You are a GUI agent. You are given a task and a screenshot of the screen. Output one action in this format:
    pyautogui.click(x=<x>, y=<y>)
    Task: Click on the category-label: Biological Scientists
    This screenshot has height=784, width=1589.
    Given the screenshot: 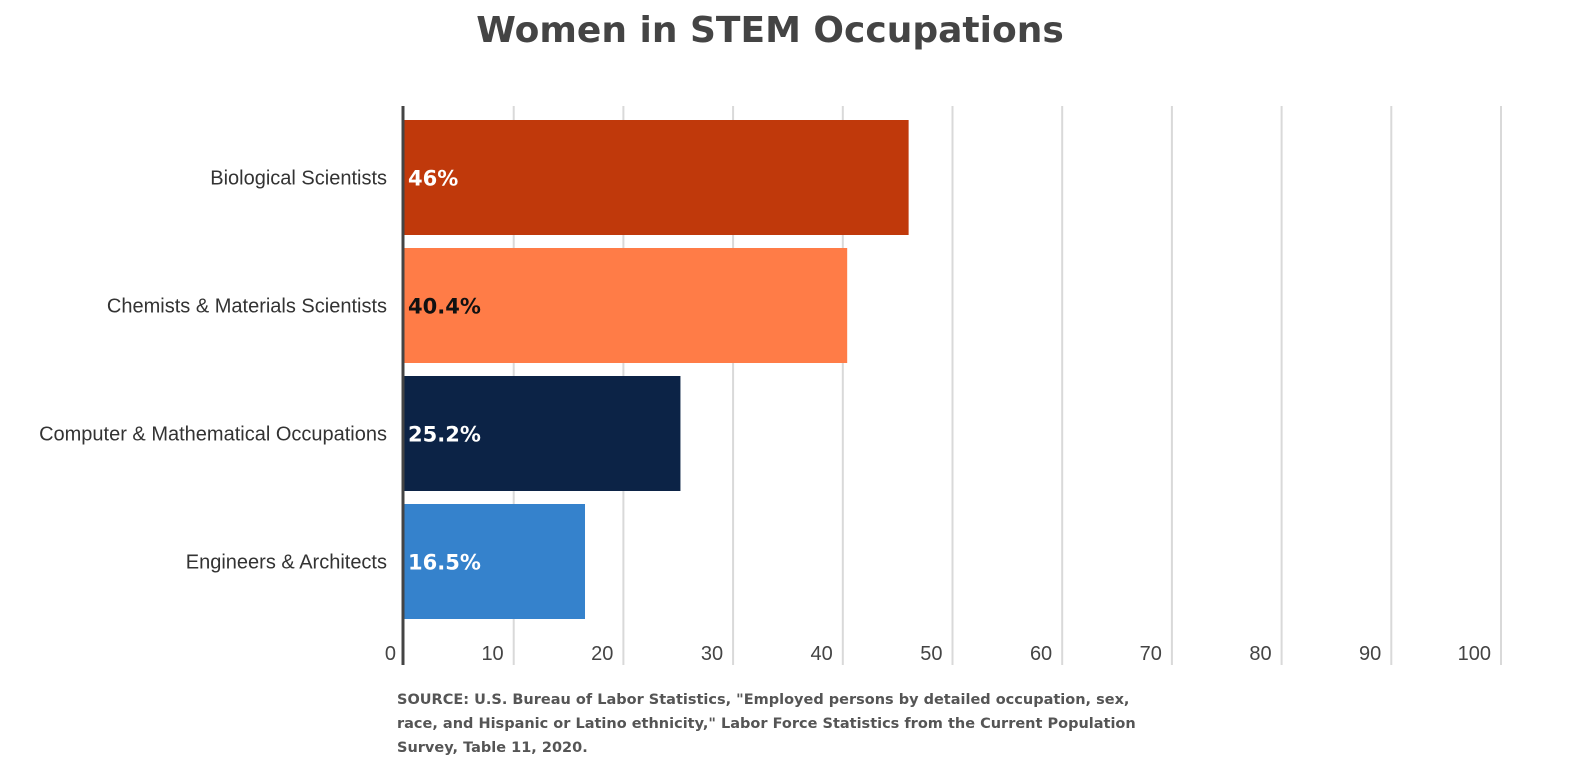 What is the action you would take?
    pyautogui.click(x=298, y=179)
    